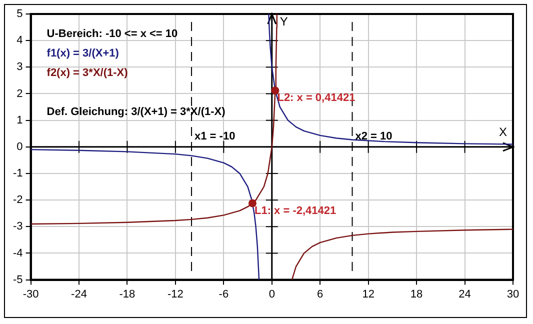 The image size is (533, 324). What do you see at coordinates (502, 132) in the screenshot?
I see `x-axis-title: X` at bounding box center [502, 132].